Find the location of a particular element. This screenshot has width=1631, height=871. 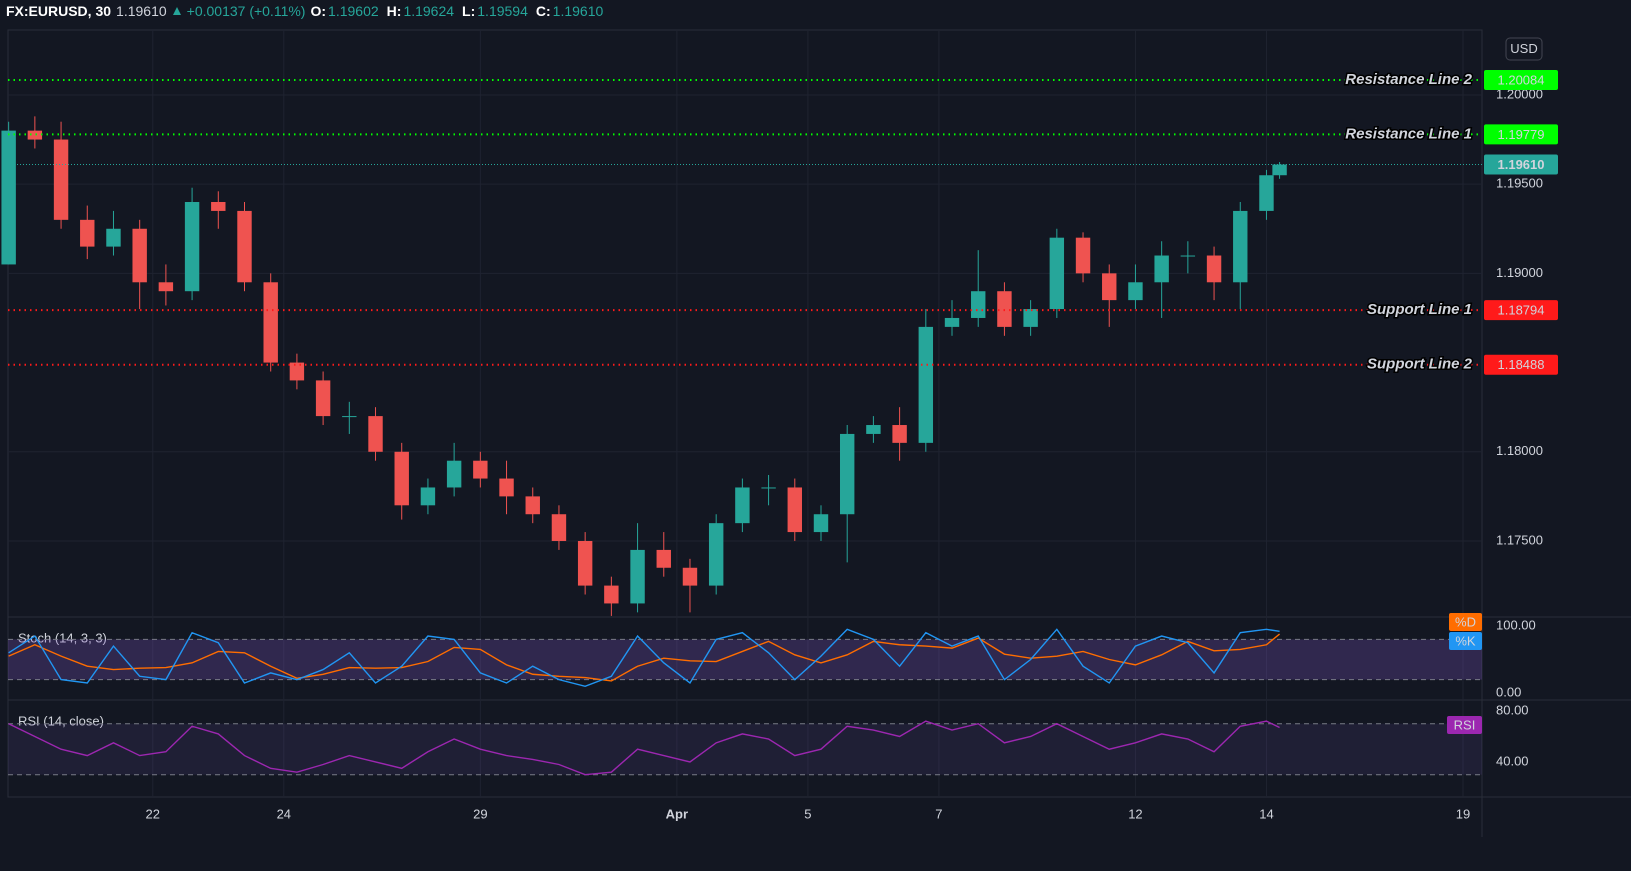

currency: USD is located at coordinates (1523, 48).